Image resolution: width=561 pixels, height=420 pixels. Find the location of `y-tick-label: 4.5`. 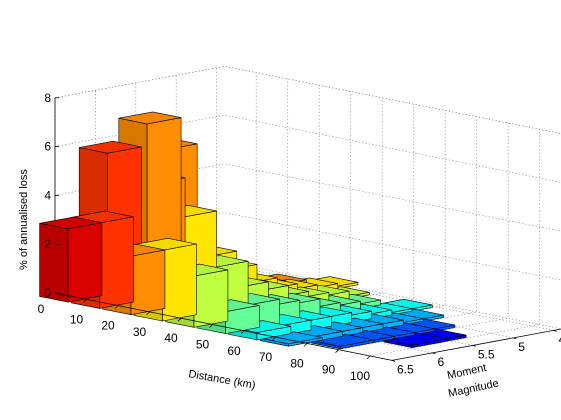

y-tick-label: 4.5 is located at coordinates (560, 339).